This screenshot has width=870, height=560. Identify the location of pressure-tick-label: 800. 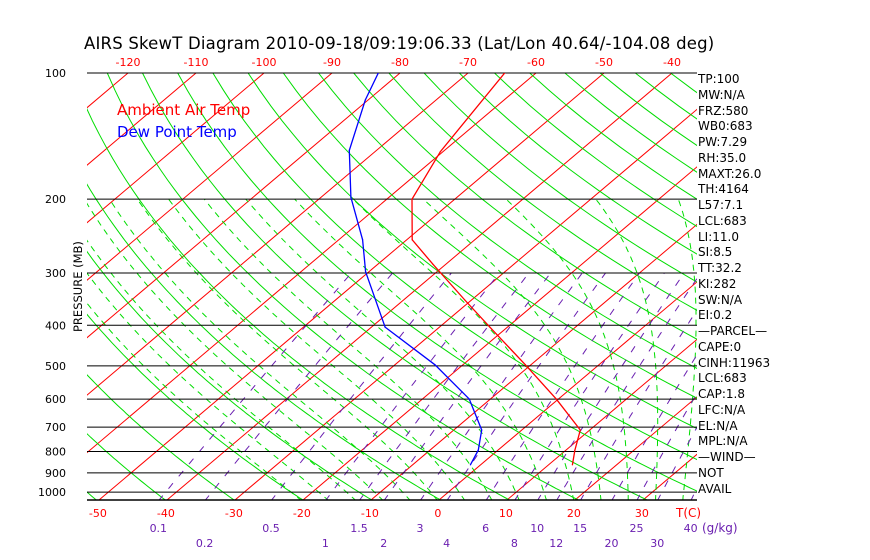
(55, 451).